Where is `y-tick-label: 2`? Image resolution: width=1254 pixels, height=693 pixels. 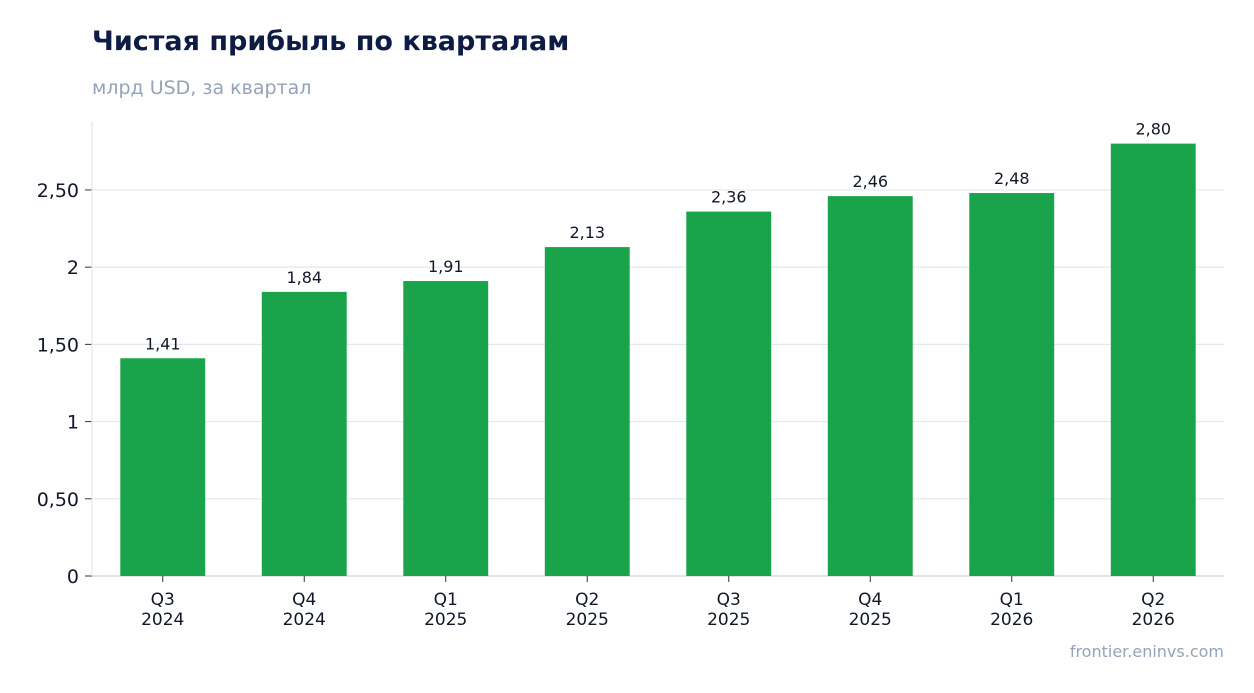
y-tick-label: 2 is located at coordinates (73, 268).